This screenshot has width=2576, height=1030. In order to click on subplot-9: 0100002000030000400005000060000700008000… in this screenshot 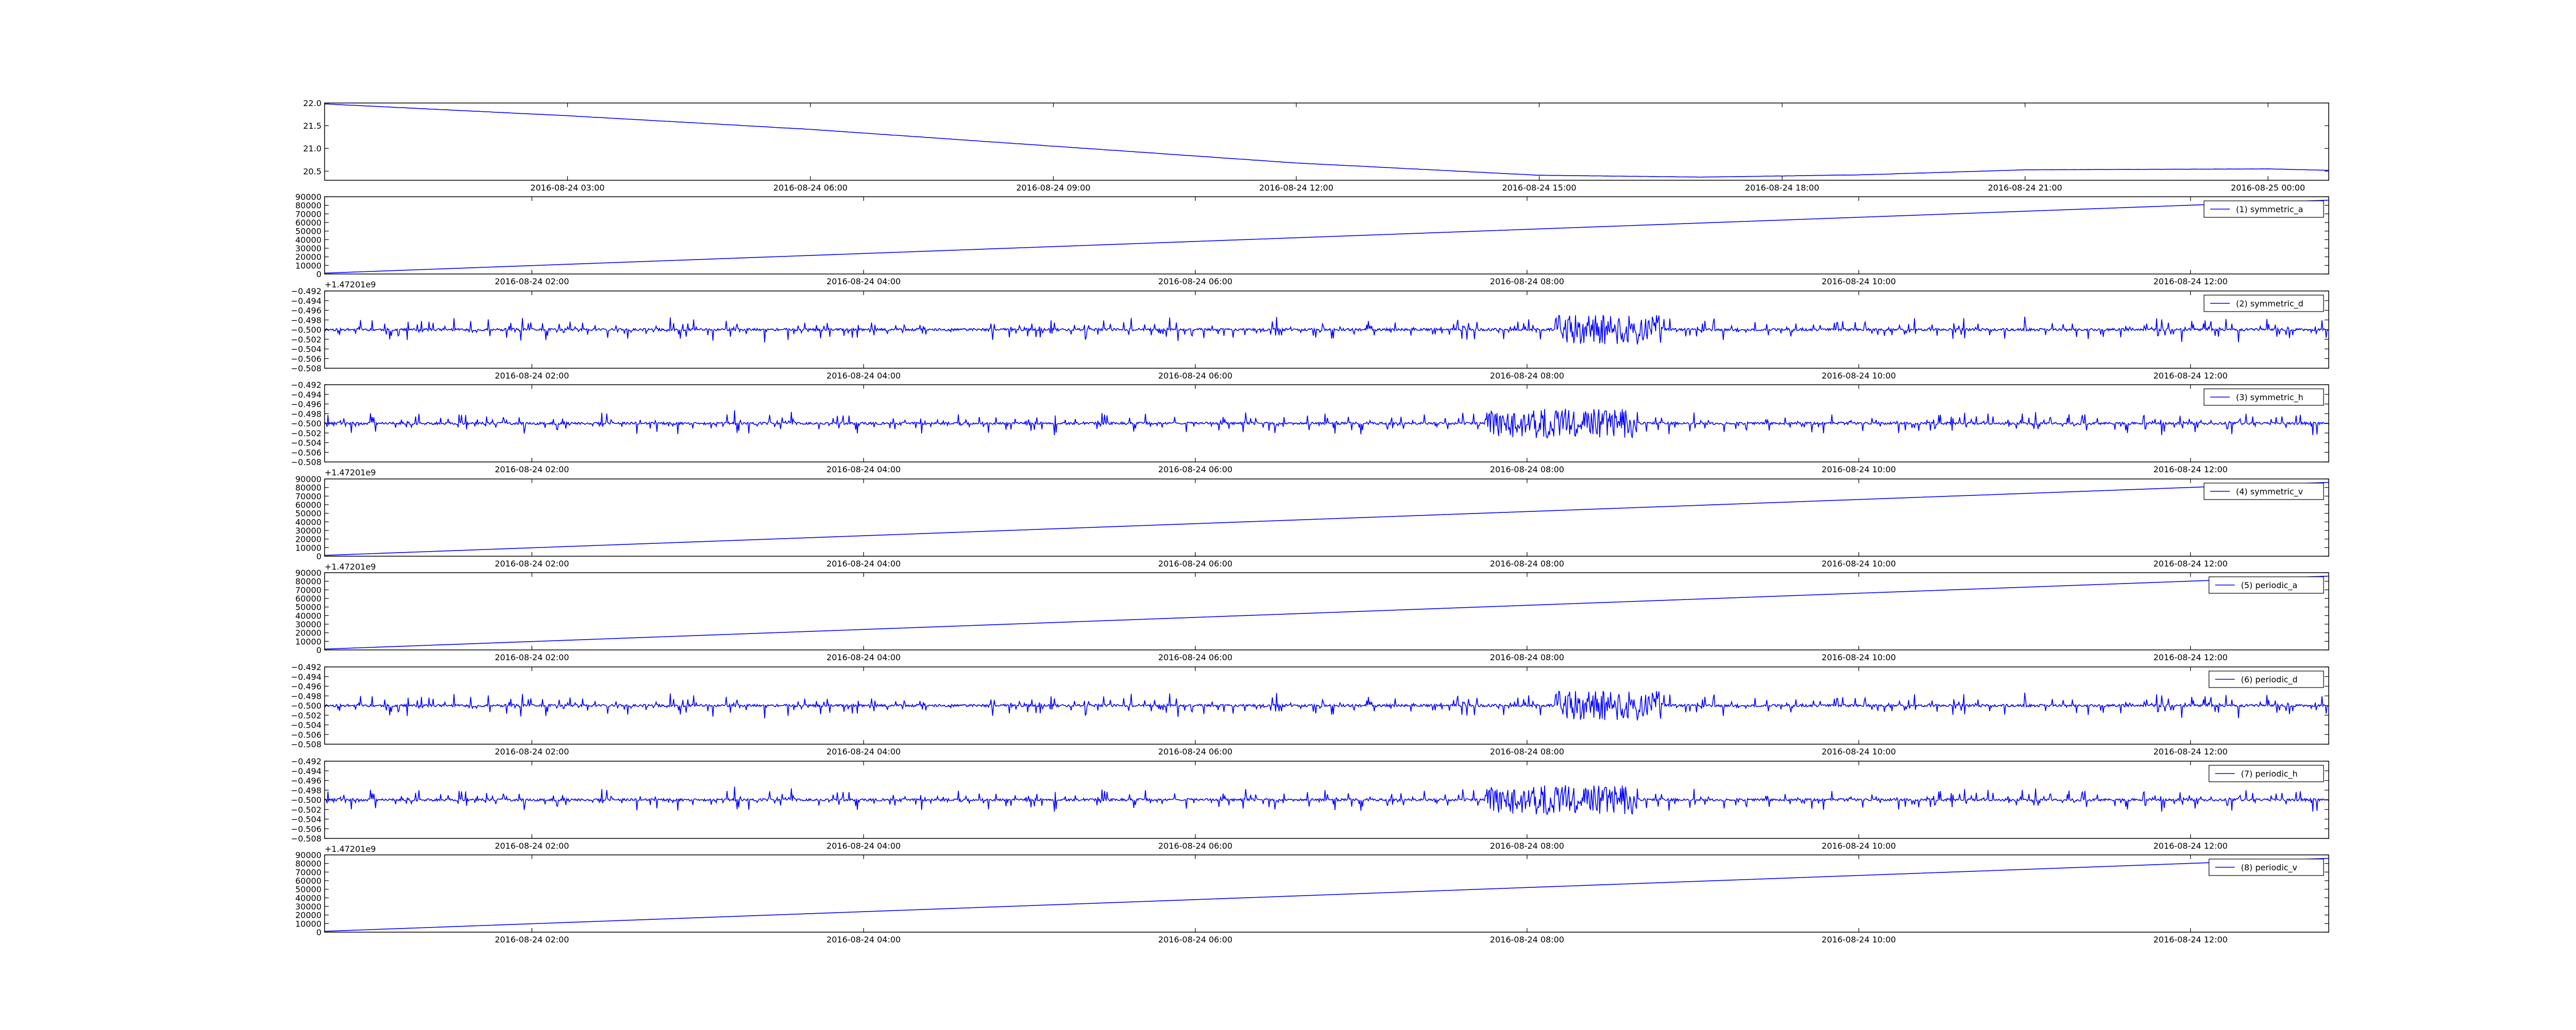, I will do `click(1312, 898)`.